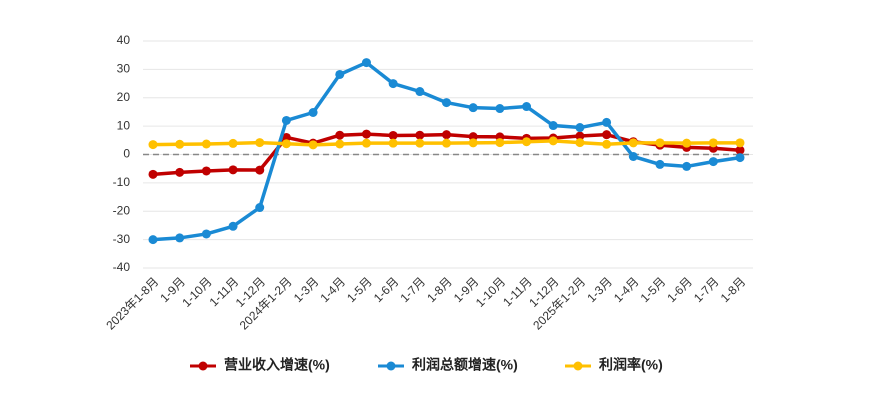  I want to click on y-tick-label: 0, so click(126, 154).